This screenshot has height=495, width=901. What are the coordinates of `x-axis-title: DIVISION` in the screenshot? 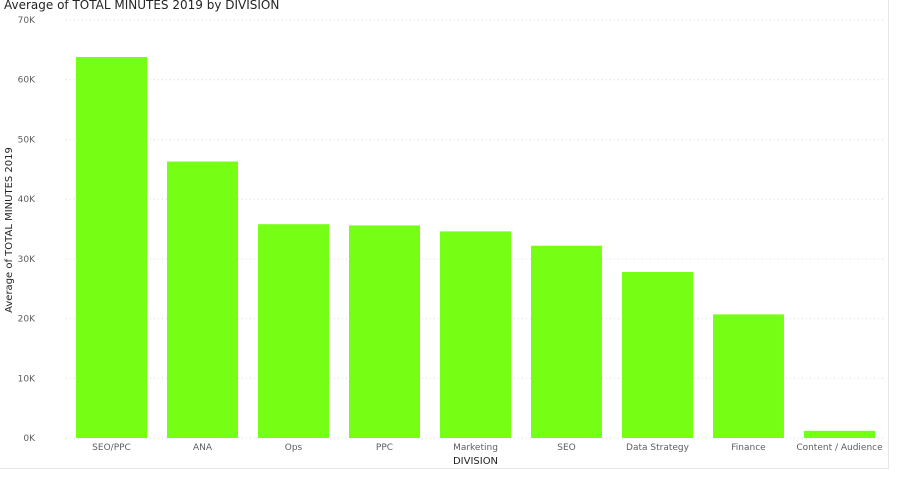 It's located at (475, 461).